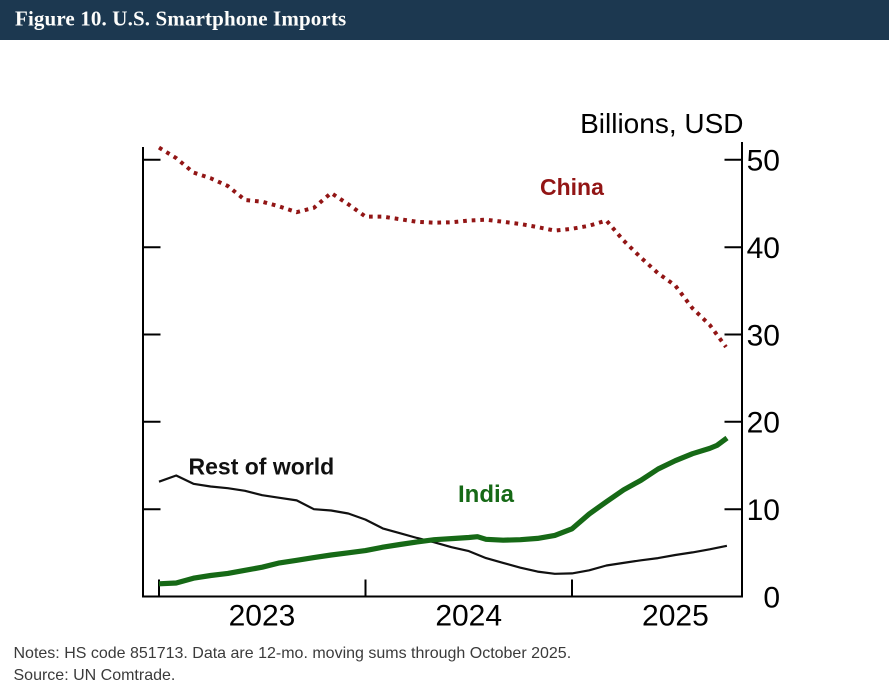 The image size is (889, 694). I want to click on svg-text: 10, so click(763, 510).